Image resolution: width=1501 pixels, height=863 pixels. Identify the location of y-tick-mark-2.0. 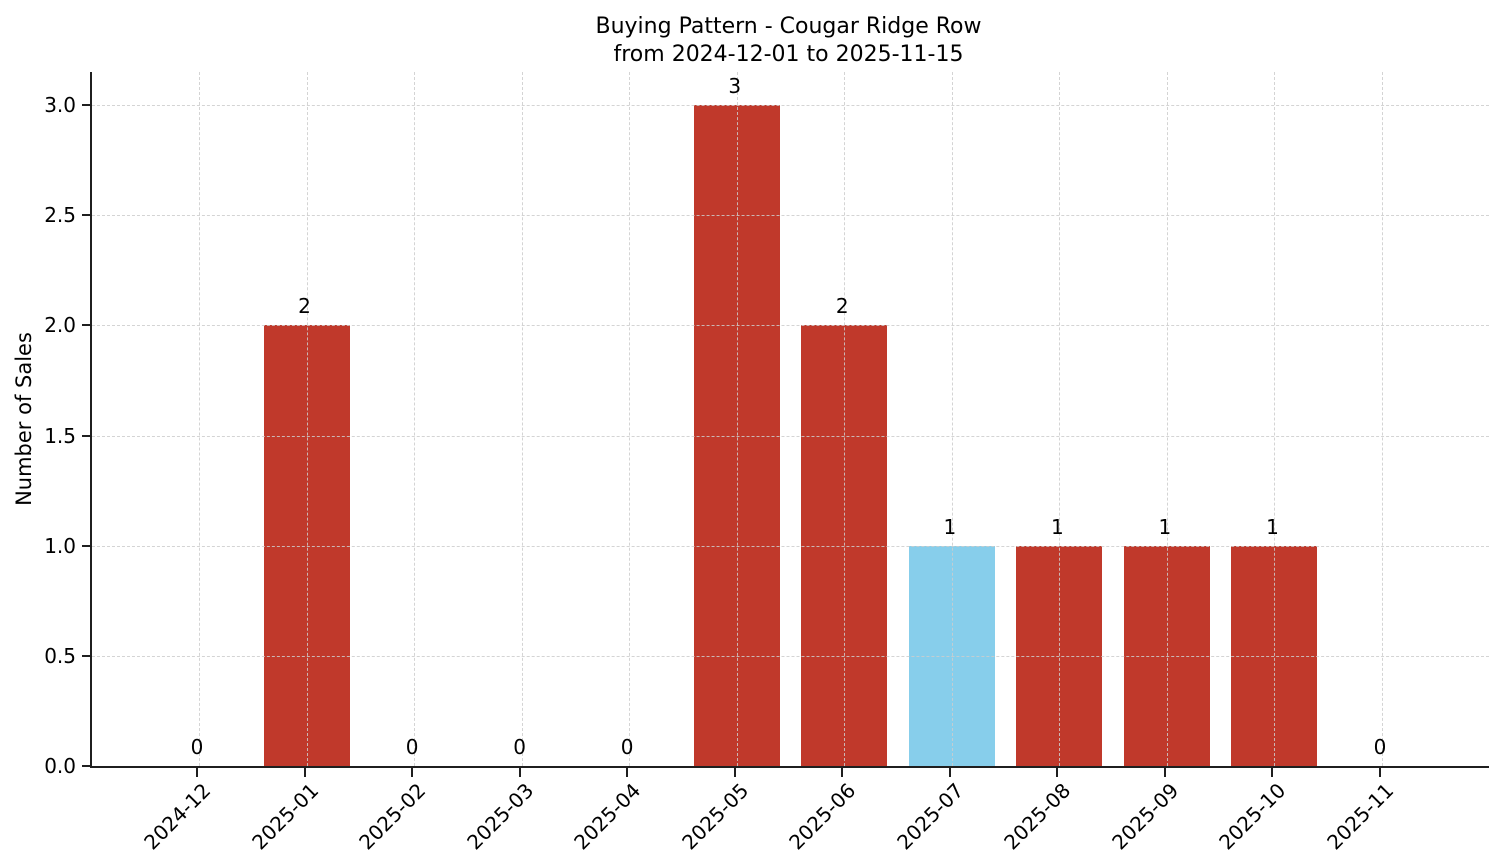
(86, 325).